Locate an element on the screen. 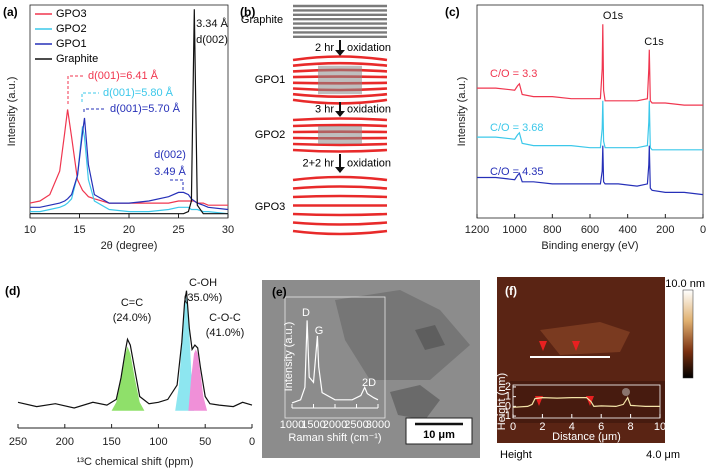 This screenshot has width=709, height=473. x-tick-label: 20 is located at coordinates (129, 230).